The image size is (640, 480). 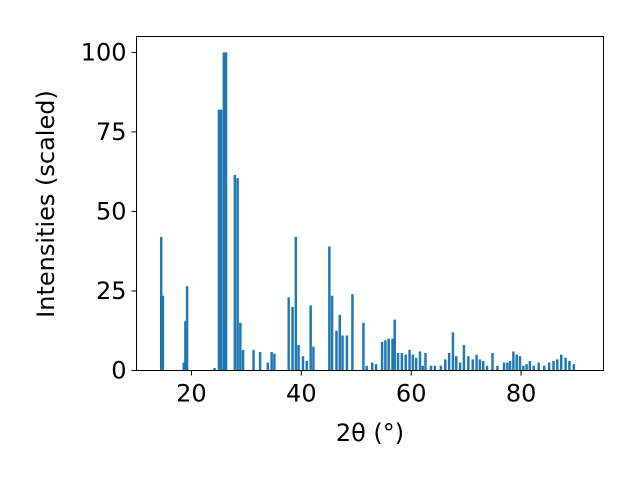 What do you see at coordinates (111, 291) in the screenshot?
I see `y-tick-label: 25` at bounding box center [111, 291].